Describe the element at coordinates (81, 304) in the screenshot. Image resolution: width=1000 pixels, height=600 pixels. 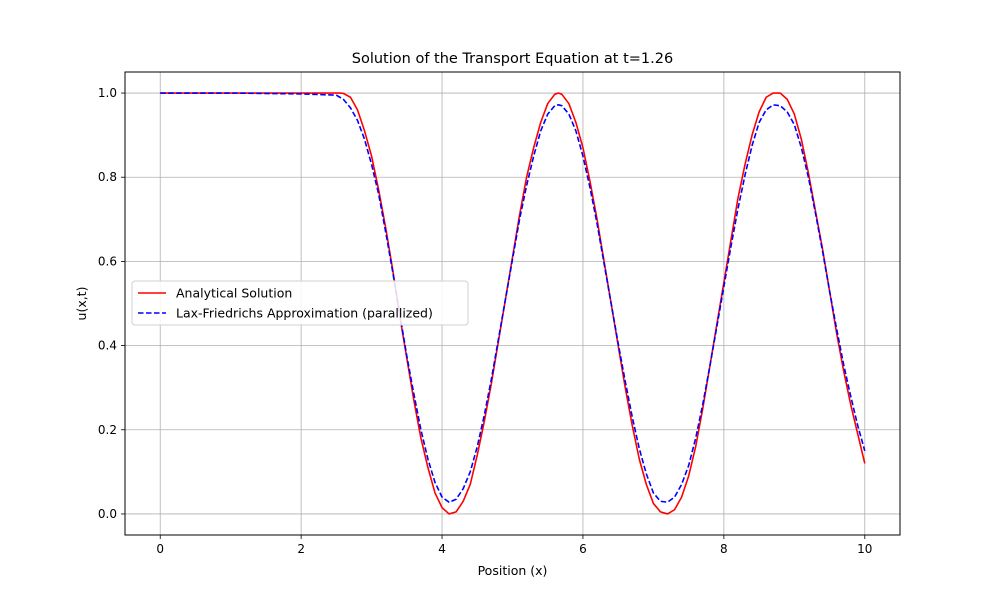
I see `y-axis-label: u(x,t)` at that location.